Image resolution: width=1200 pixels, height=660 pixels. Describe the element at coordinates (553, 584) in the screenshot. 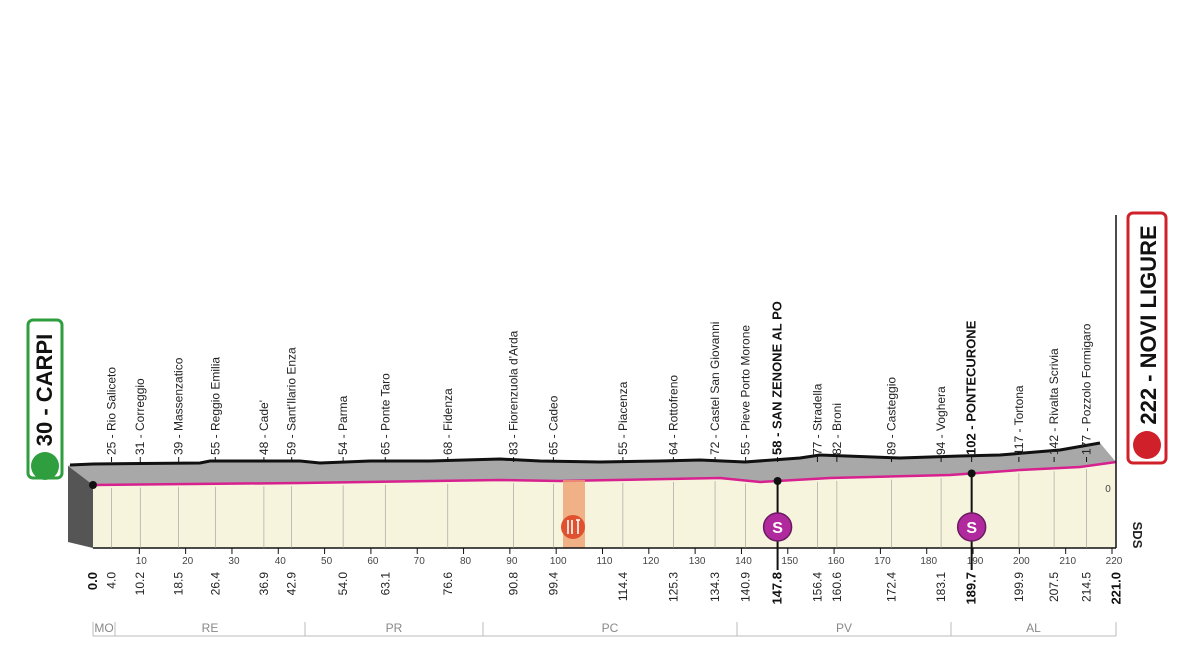

I see `km-label: 99.4` at that location.